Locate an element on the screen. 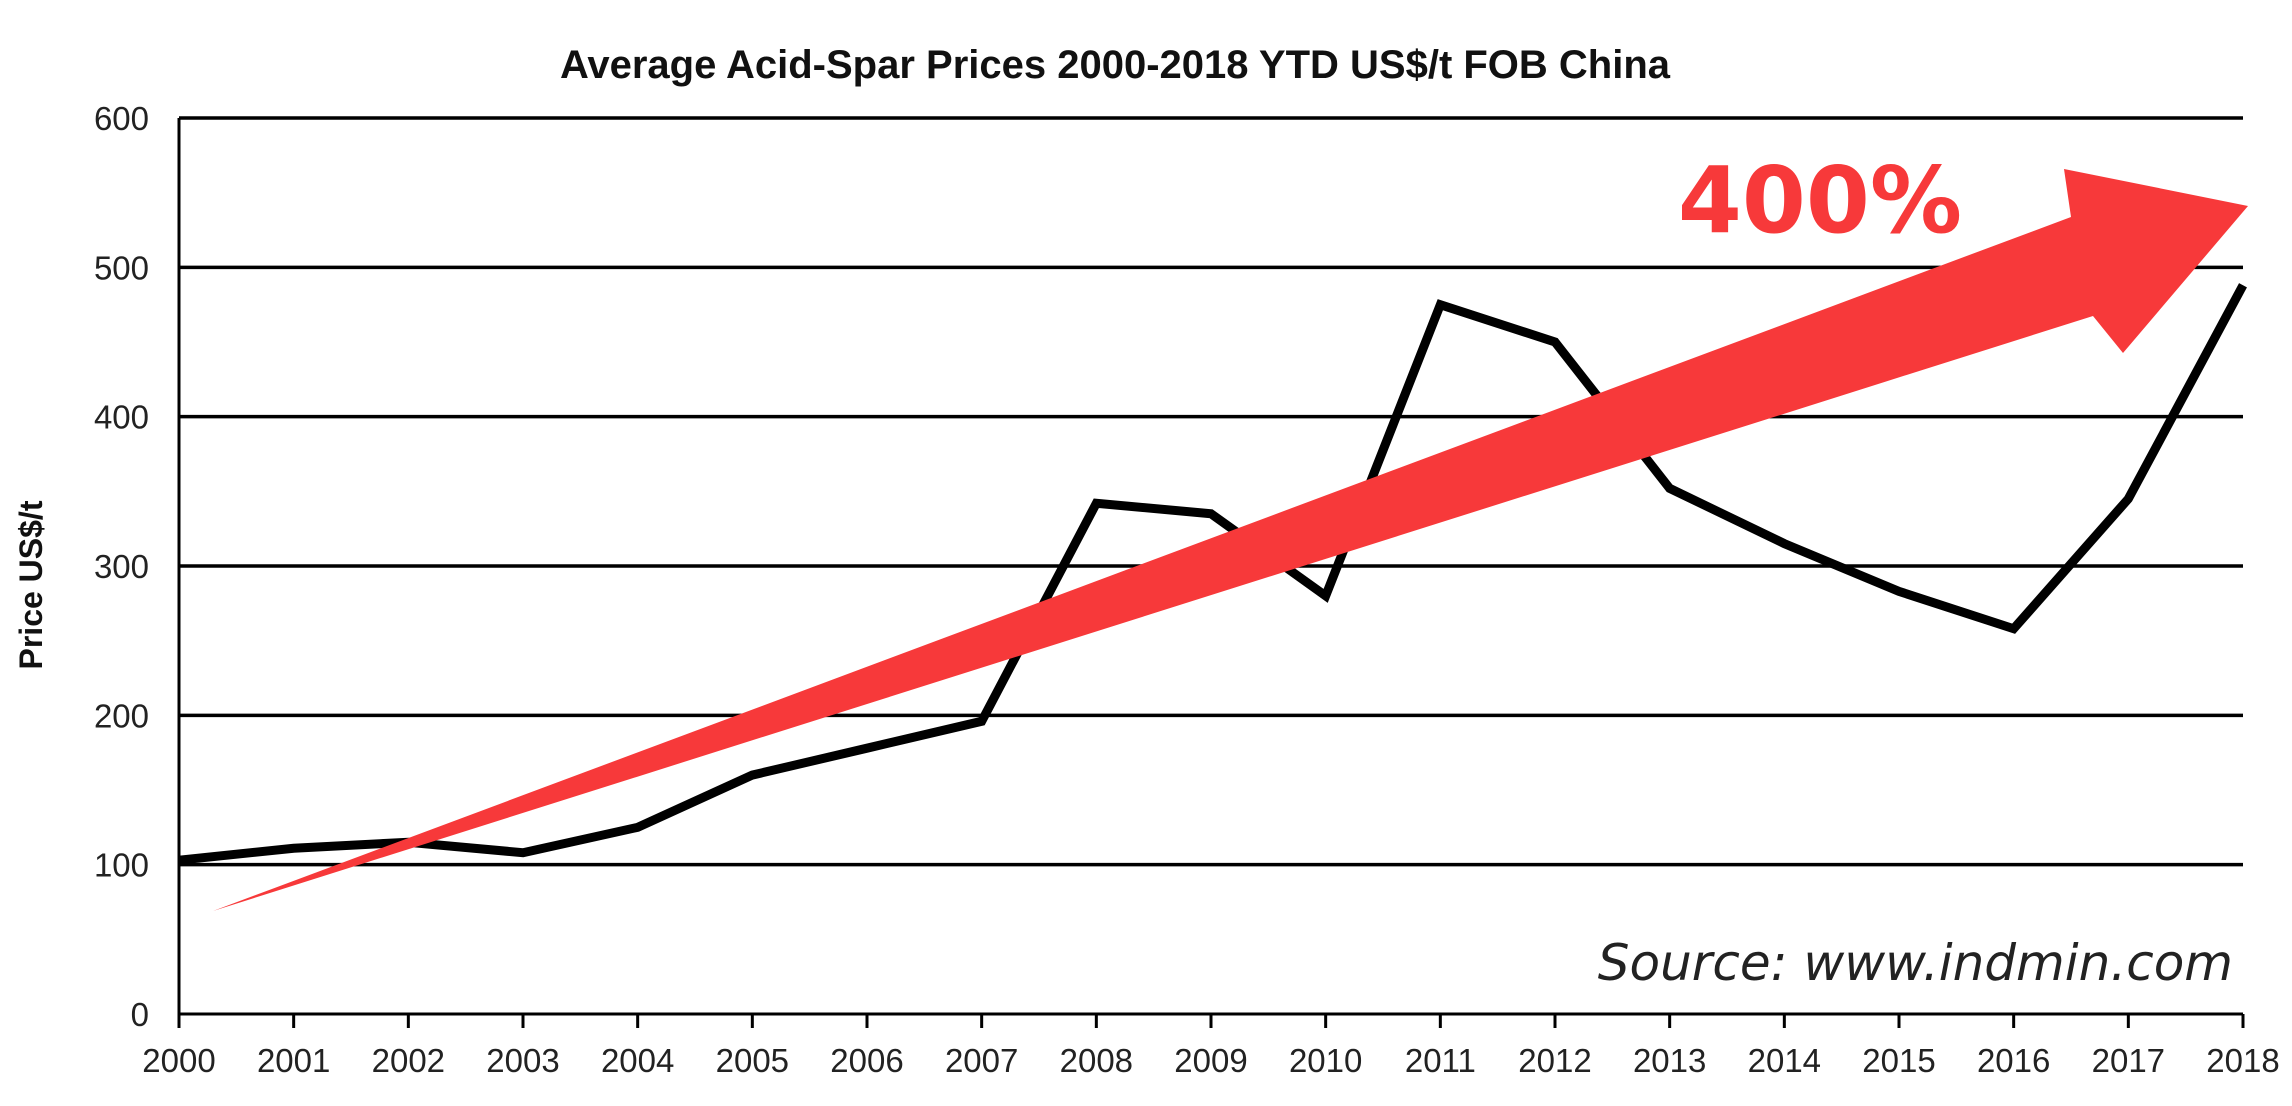 This screenshot has width=2292, height=1106. x-tick-label: 2009 is located at coordinates (1210, 1060).